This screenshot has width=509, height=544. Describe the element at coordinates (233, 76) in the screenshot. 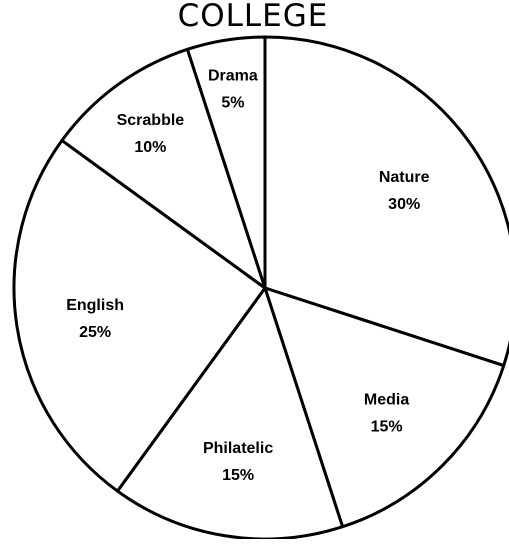

I see `slice-label-drama: Drama` at that location.